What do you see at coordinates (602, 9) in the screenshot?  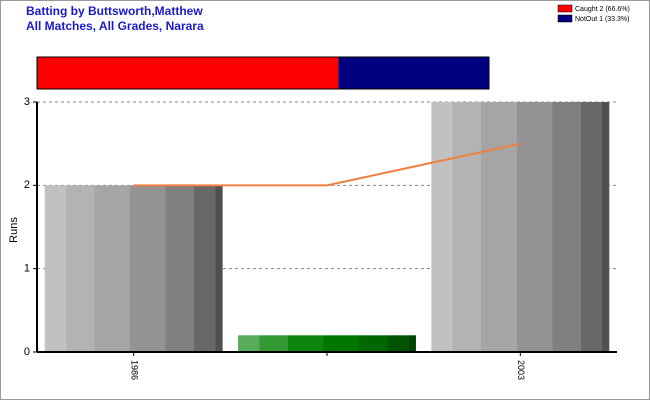 I see `legend-label: Caught 2 (66.6%)` at bounding box center [602, 9].